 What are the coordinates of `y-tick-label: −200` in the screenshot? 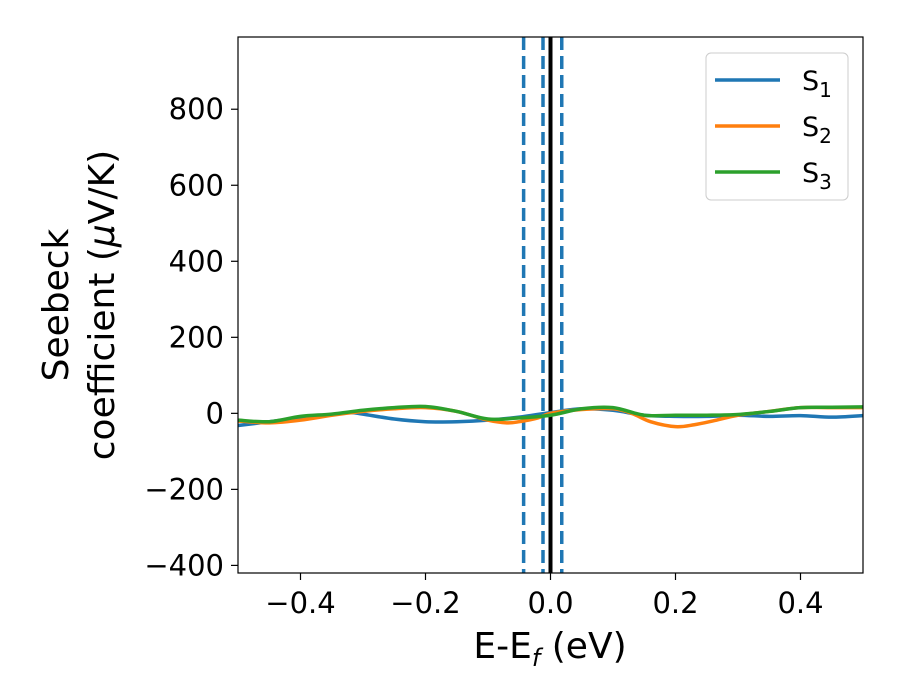 It's located at (184, 489).